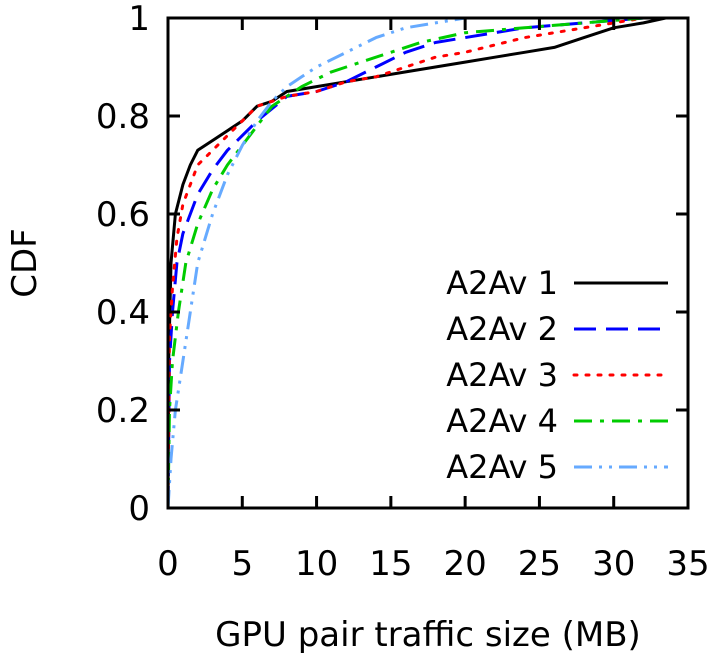 Image resolution: width=718 pixels, height=669 pixels. Describe the element at coordinates (502, 329) in the screenshot. I see `legend-label-a2av-2: A2Av 2` at that location.